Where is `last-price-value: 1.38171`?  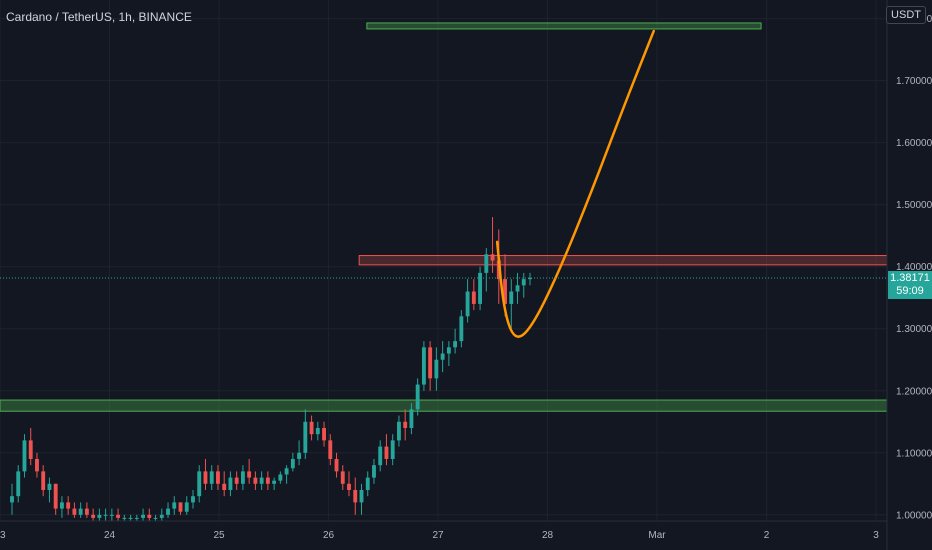
last-price-value: 1.38171 is located at coordinates (910, 278).